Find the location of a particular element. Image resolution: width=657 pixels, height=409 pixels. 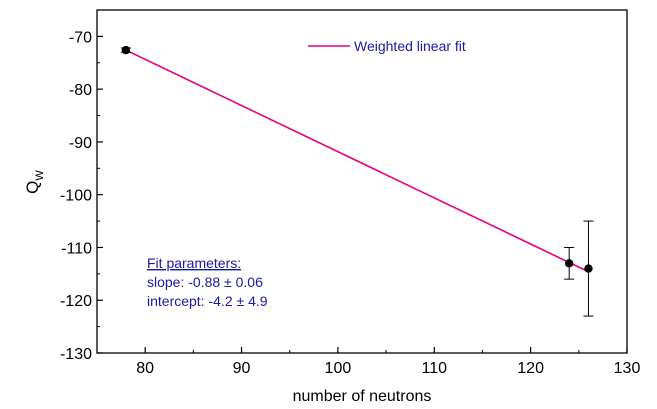

x-tick-label: 90 is located at coordinates (242, 368).